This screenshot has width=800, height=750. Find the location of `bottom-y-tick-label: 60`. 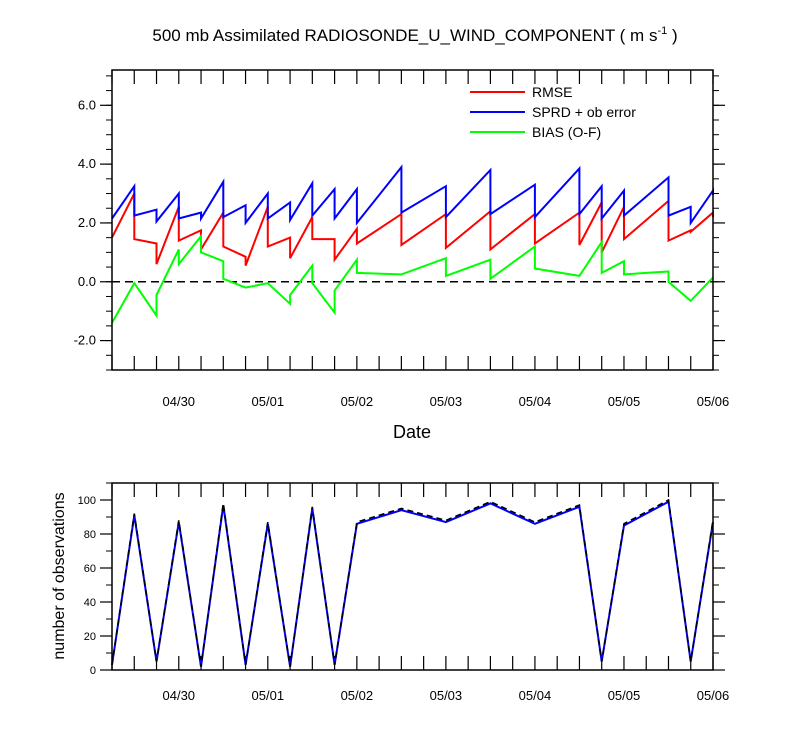

bottom-y-tick-label: 60 is located at coordinates (90, 569).